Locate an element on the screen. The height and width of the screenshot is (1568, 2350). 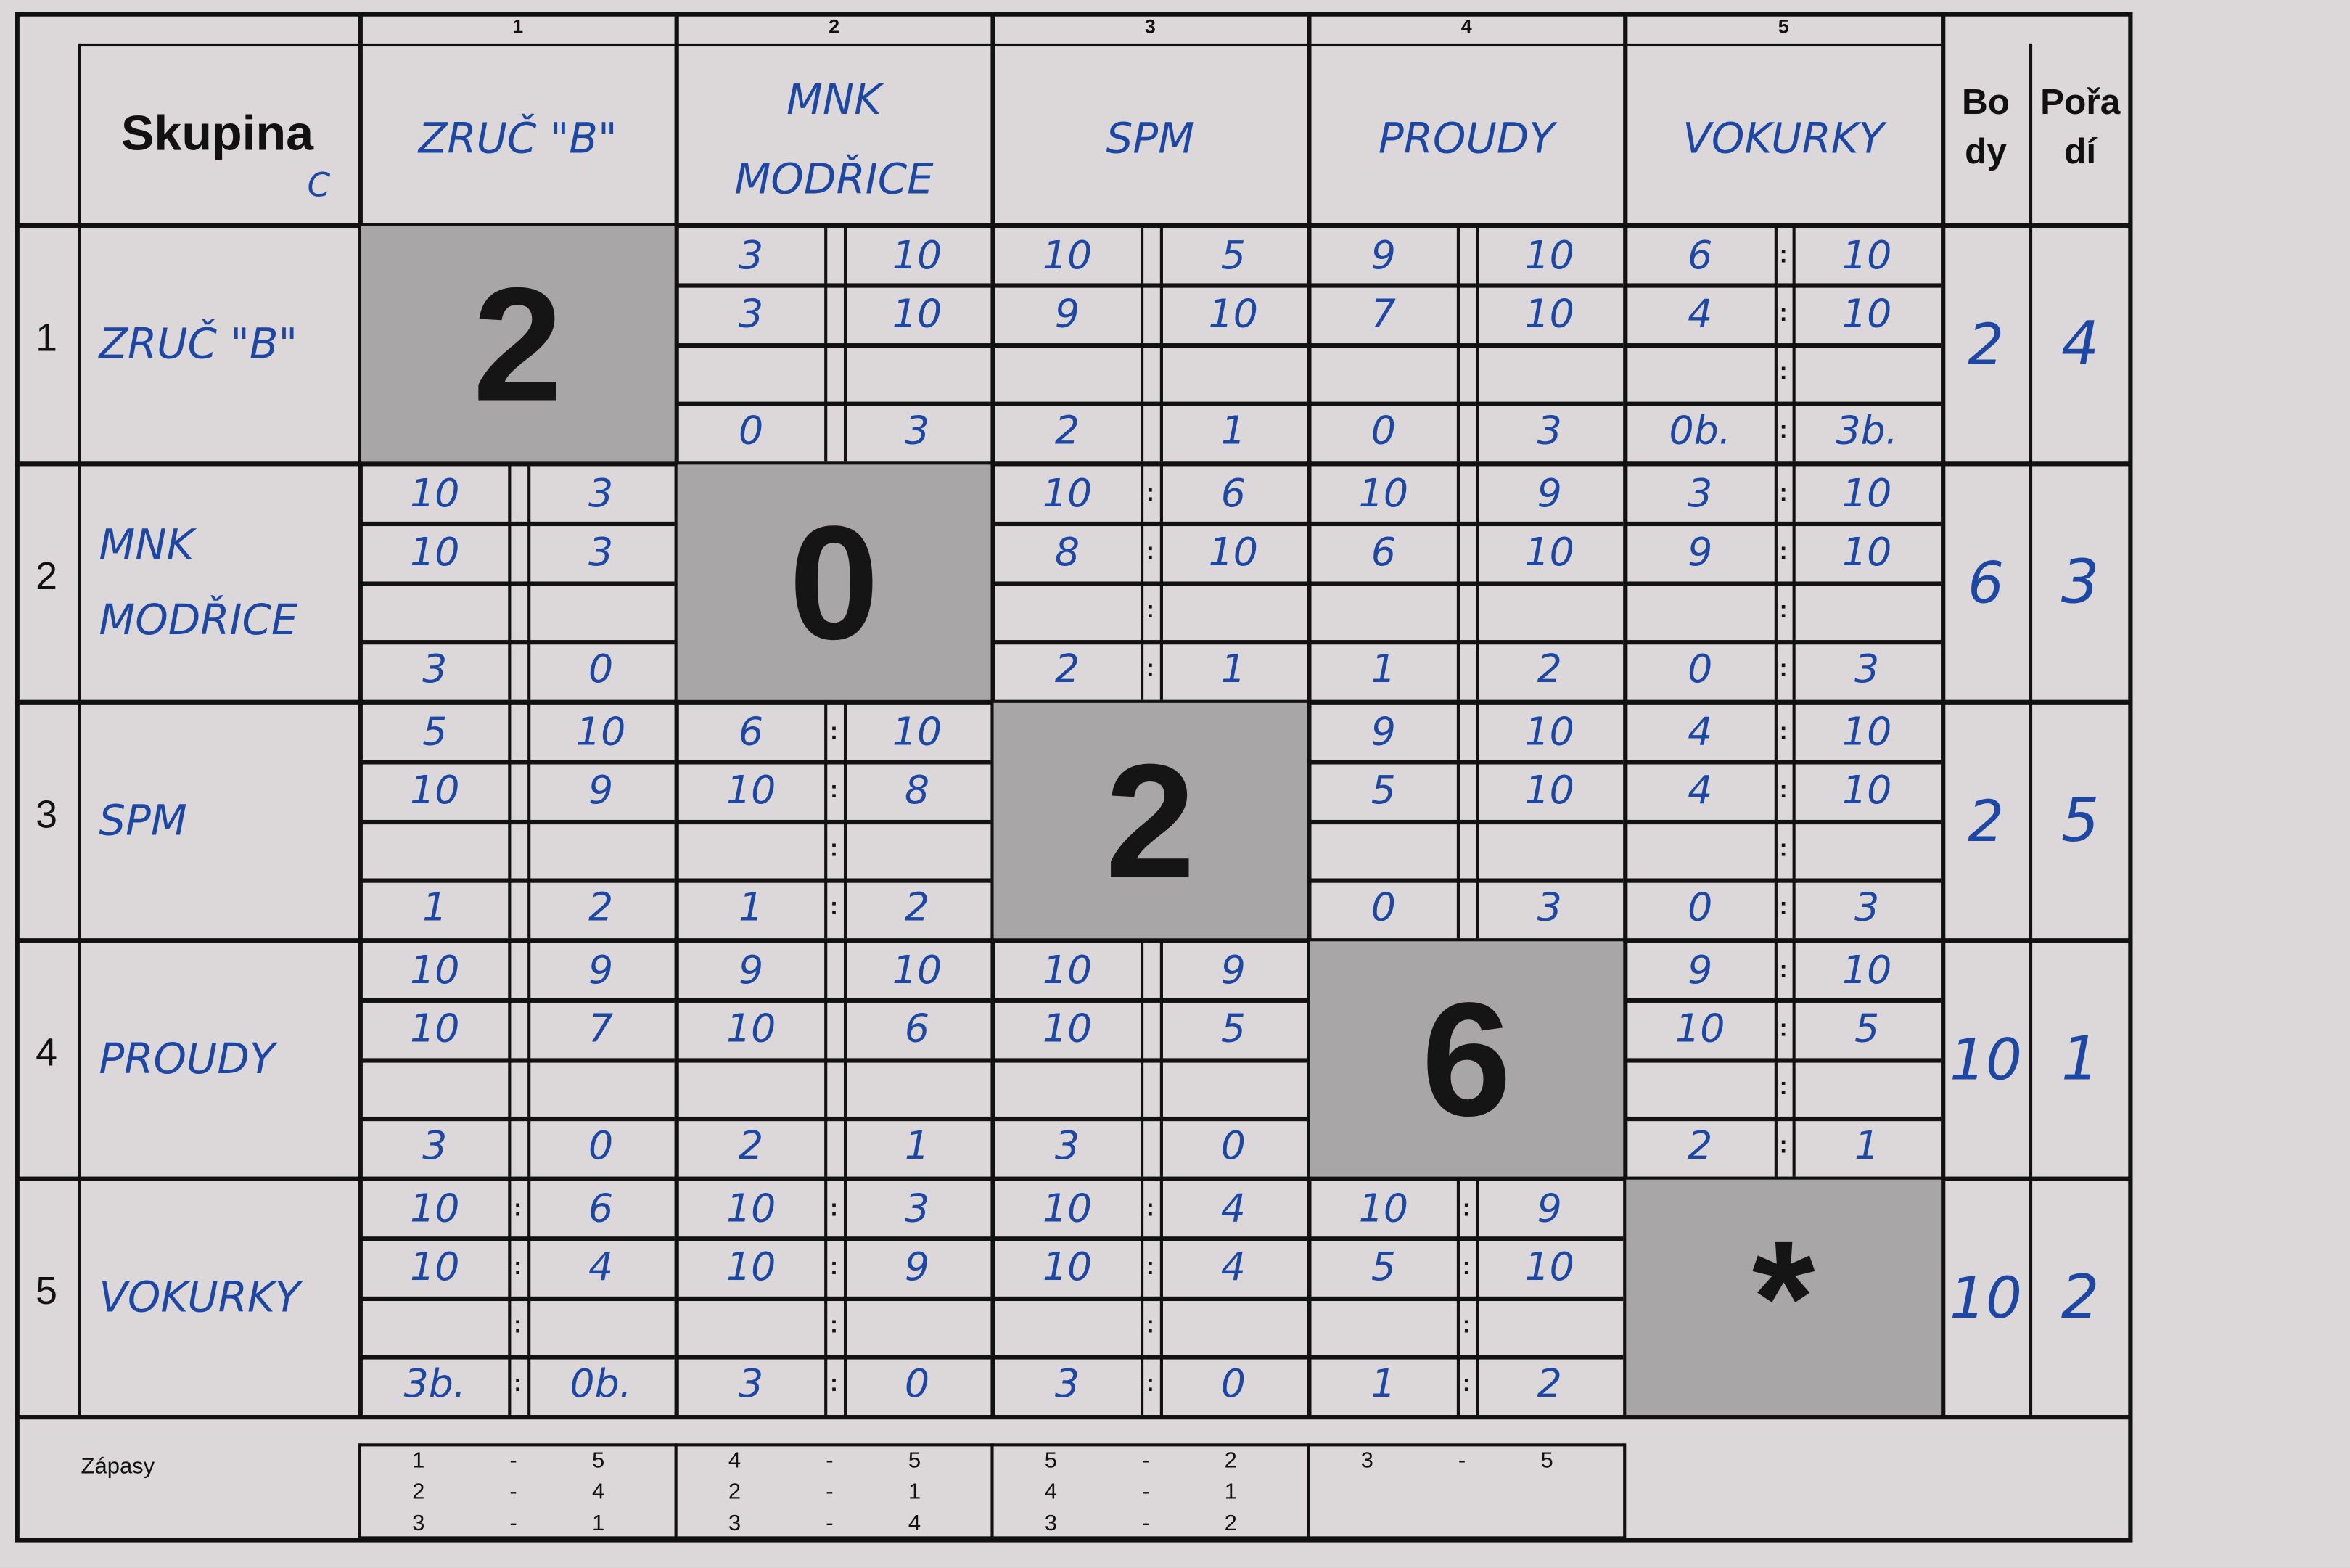
rank-value: 3 is located at coordinates (2080, 583).